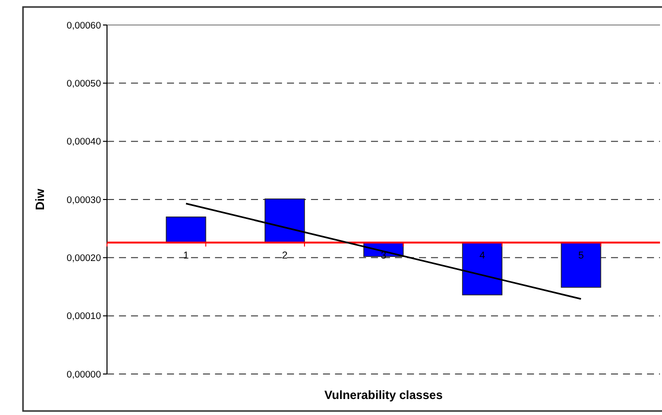 This screenshot has height=415, width=662. I want to click on x-tick-label: 5, so click(581, 256).